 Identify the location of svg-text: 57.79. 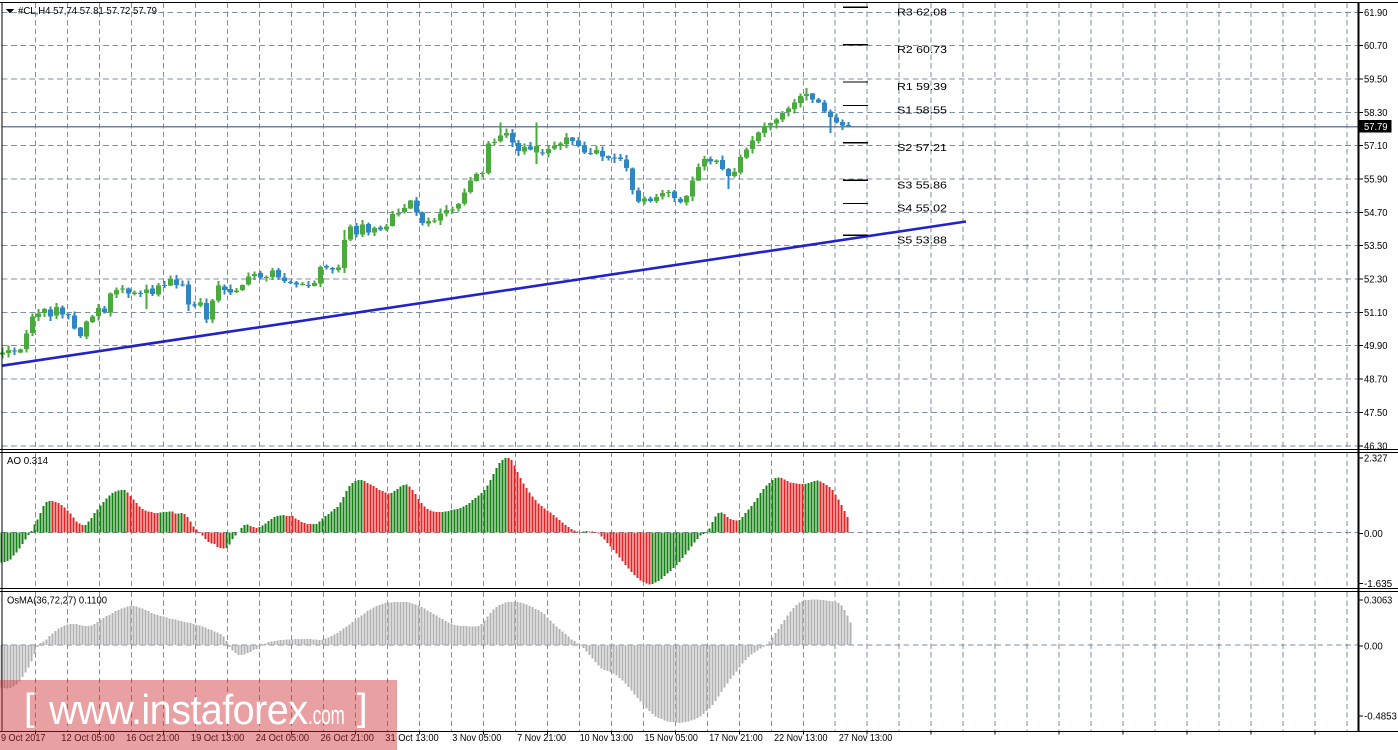
(1376, 127).